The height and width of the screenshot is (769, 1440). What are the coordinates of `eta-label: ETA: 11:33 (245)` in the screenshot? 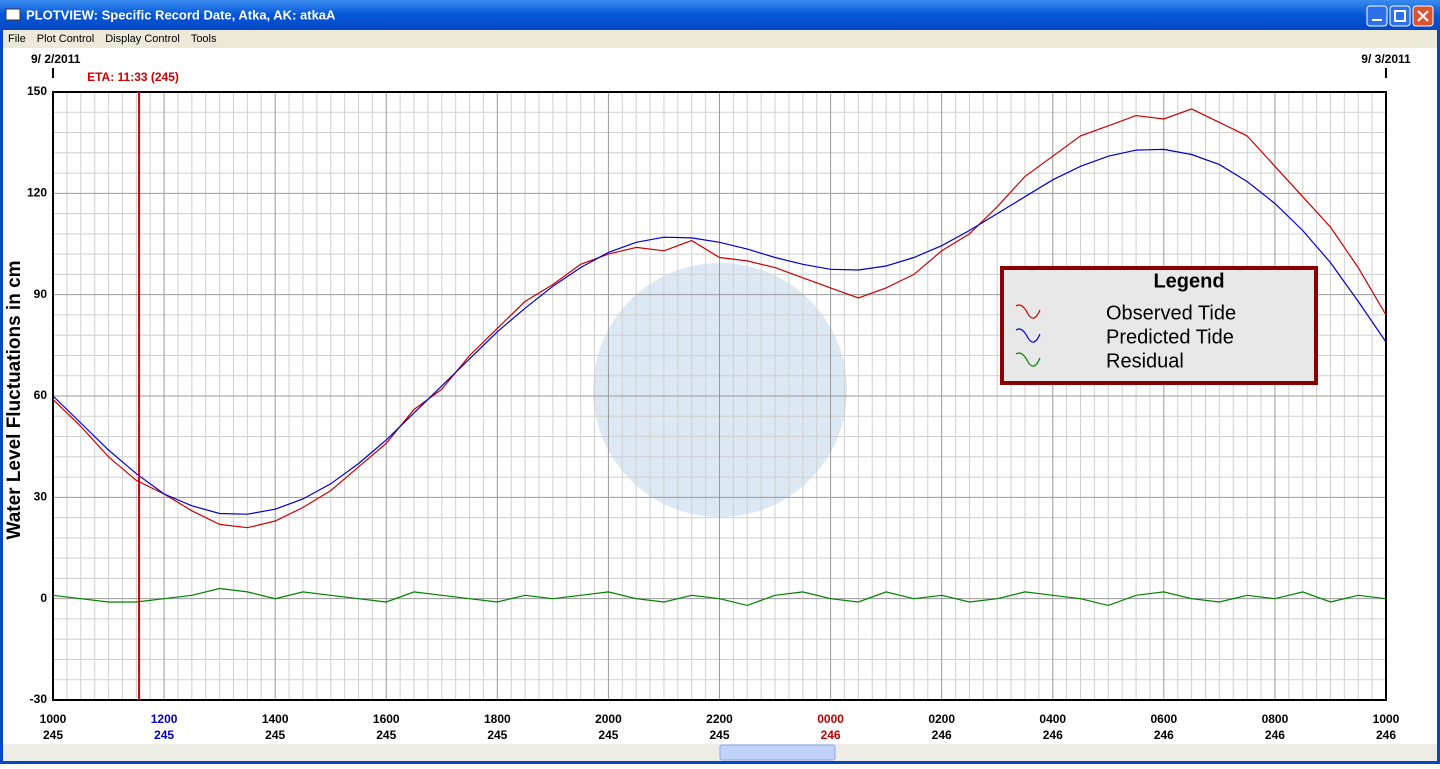 It's located at (133, 77).